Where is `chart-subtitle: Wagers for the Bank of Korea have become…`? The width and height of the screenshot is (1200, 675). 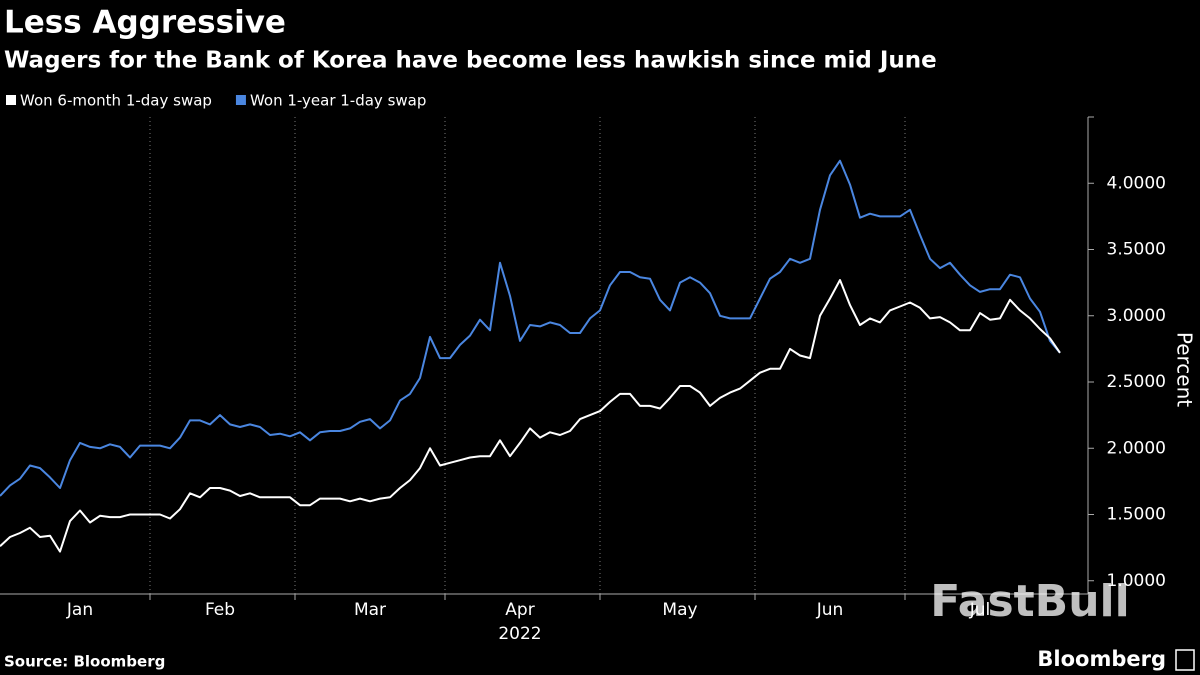
chart-subtitle: Wagers for the Bank of Korea have become… is located at coordinates (470, 61).